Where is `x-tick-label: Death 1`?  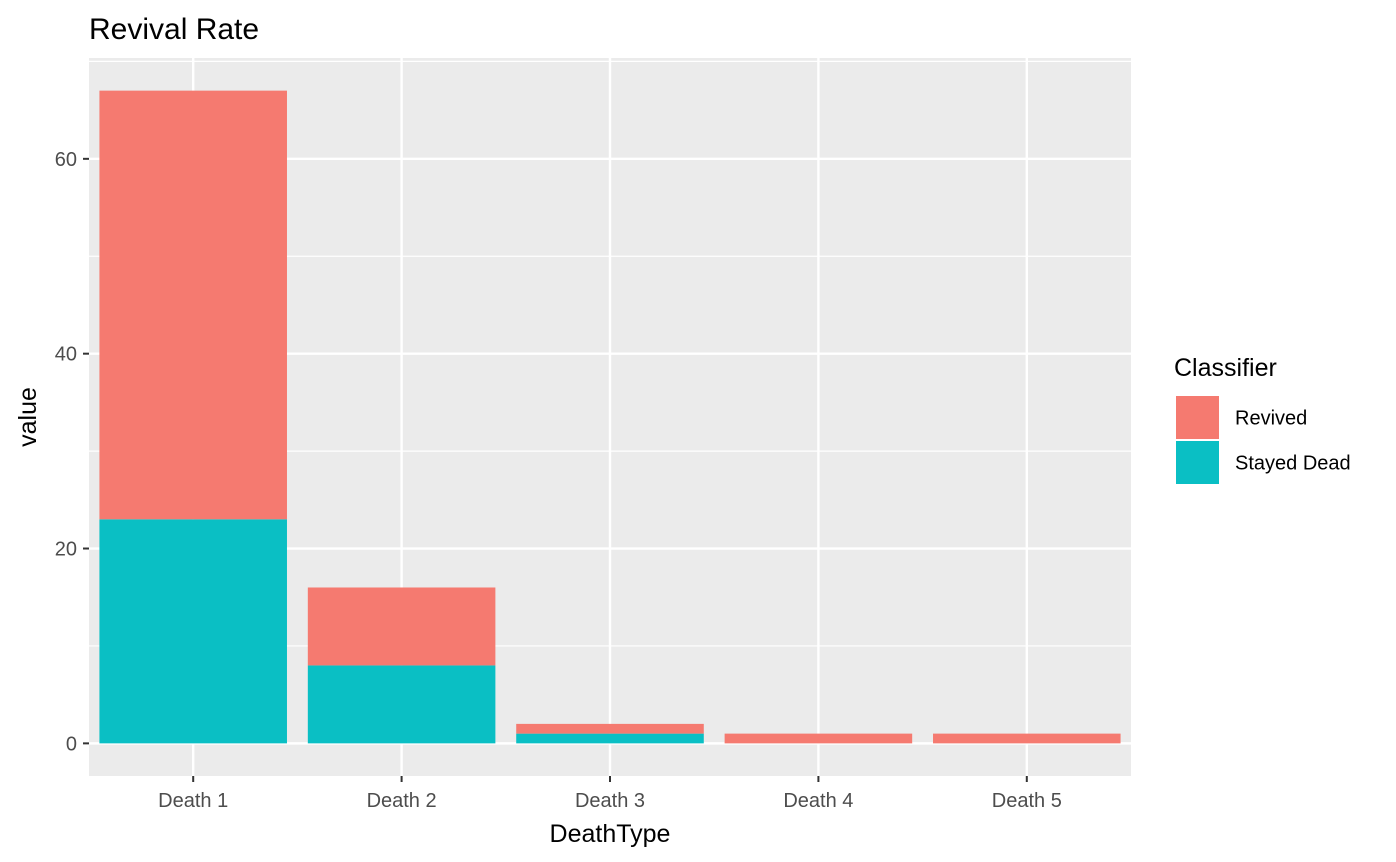
x-tick-label: Death 1 is located at coordinates (193, 801).